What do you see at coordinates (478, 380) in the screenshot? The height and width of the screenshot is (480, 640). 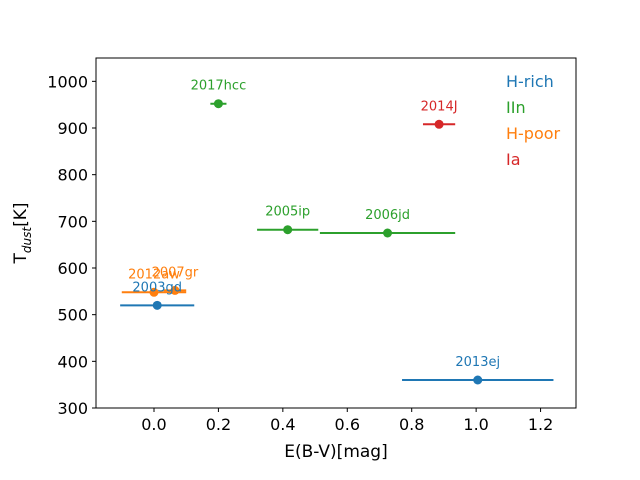 I see `data-point-2013ej` at bounding box center [478, 380].